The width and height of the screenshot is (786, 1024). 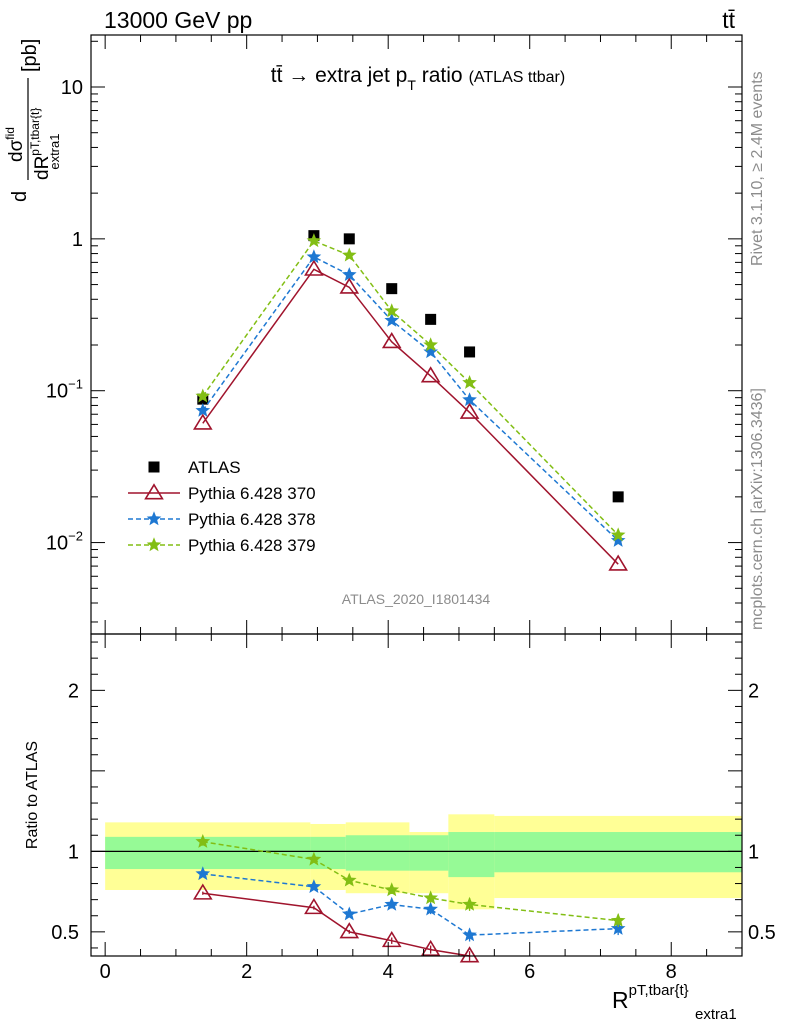 What do you see at coordinates (10, 133) in the screenshot?
I see `y-label-numerator-sup: fid` at bounding box center [10, 133].